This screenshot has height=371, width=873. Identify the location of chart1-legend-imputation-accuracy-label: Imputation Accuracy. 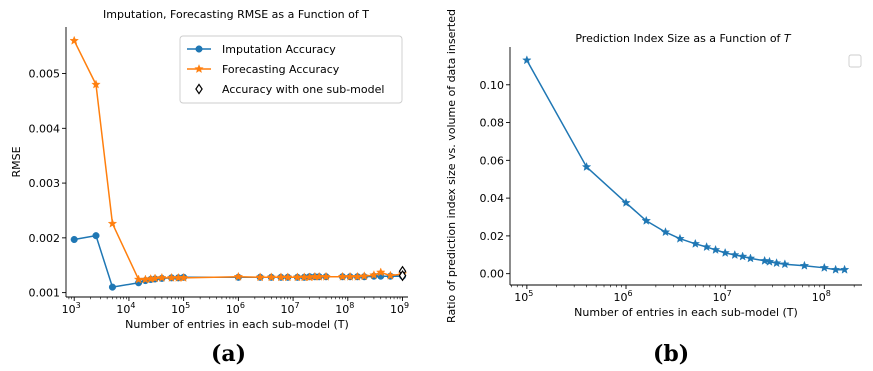
(279, 49).